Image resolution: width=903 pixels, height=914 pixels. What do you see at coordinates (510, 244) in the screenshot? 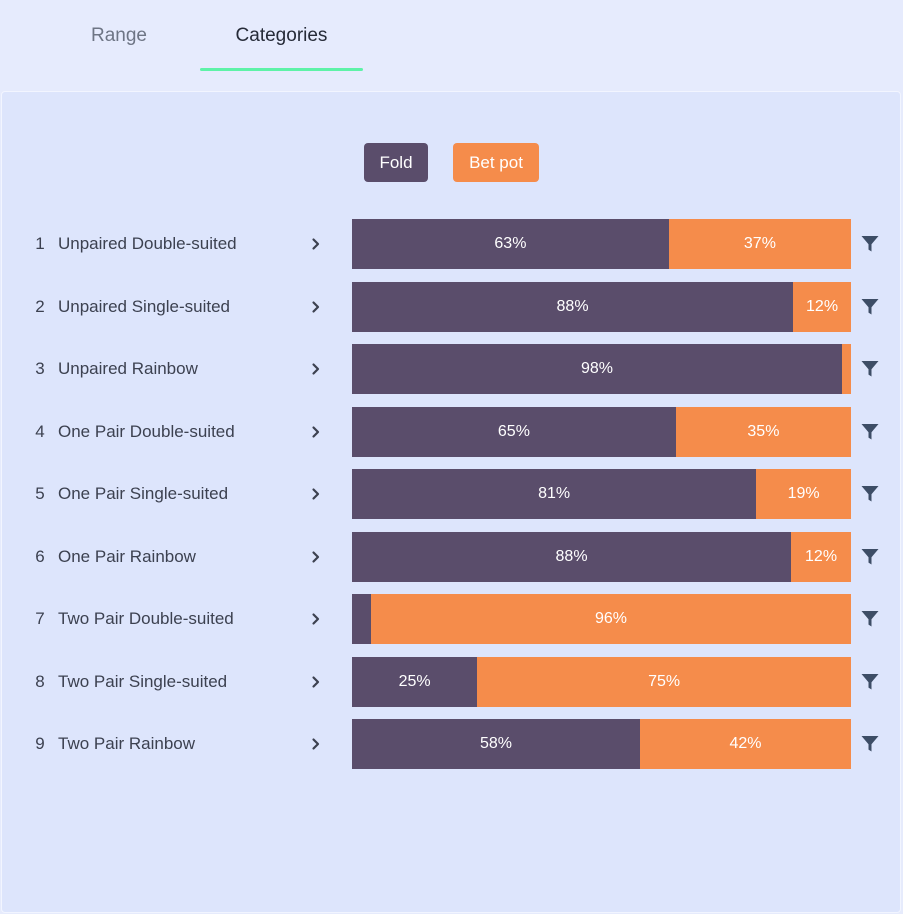
I see `fold-segment: 63%` at bounding box center [510, 244].